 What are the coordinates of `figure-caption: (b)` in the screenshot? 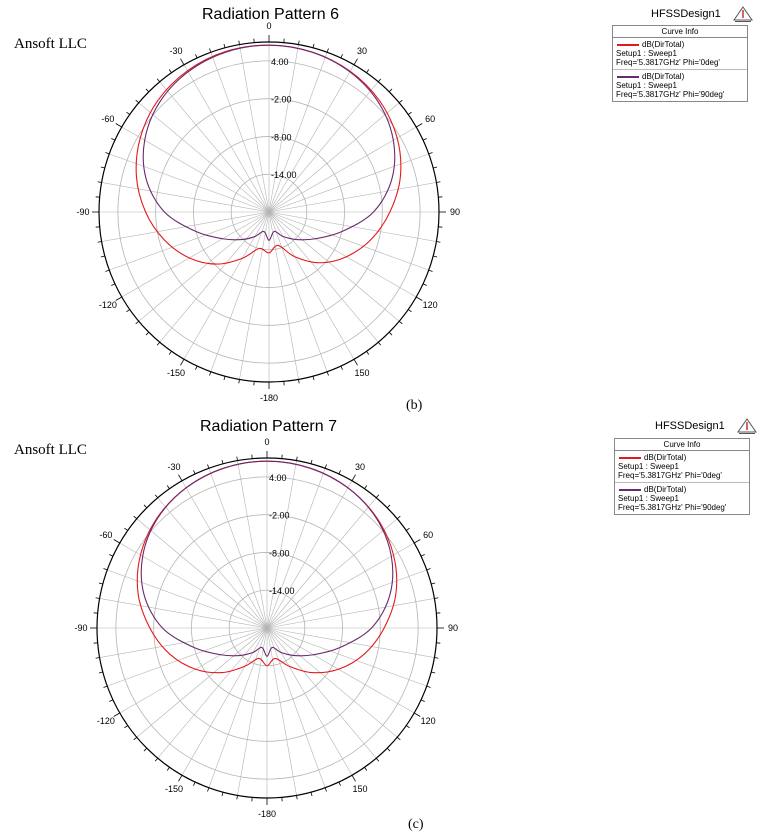 It's located at (414, 405).